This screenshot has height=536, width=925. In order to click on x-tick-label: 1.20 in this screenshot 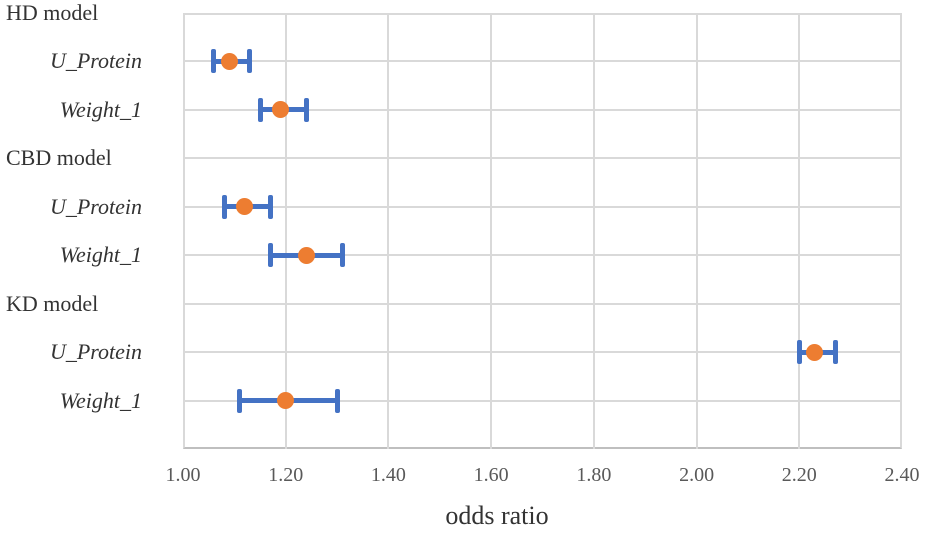, I will do `click(286, 475)`.